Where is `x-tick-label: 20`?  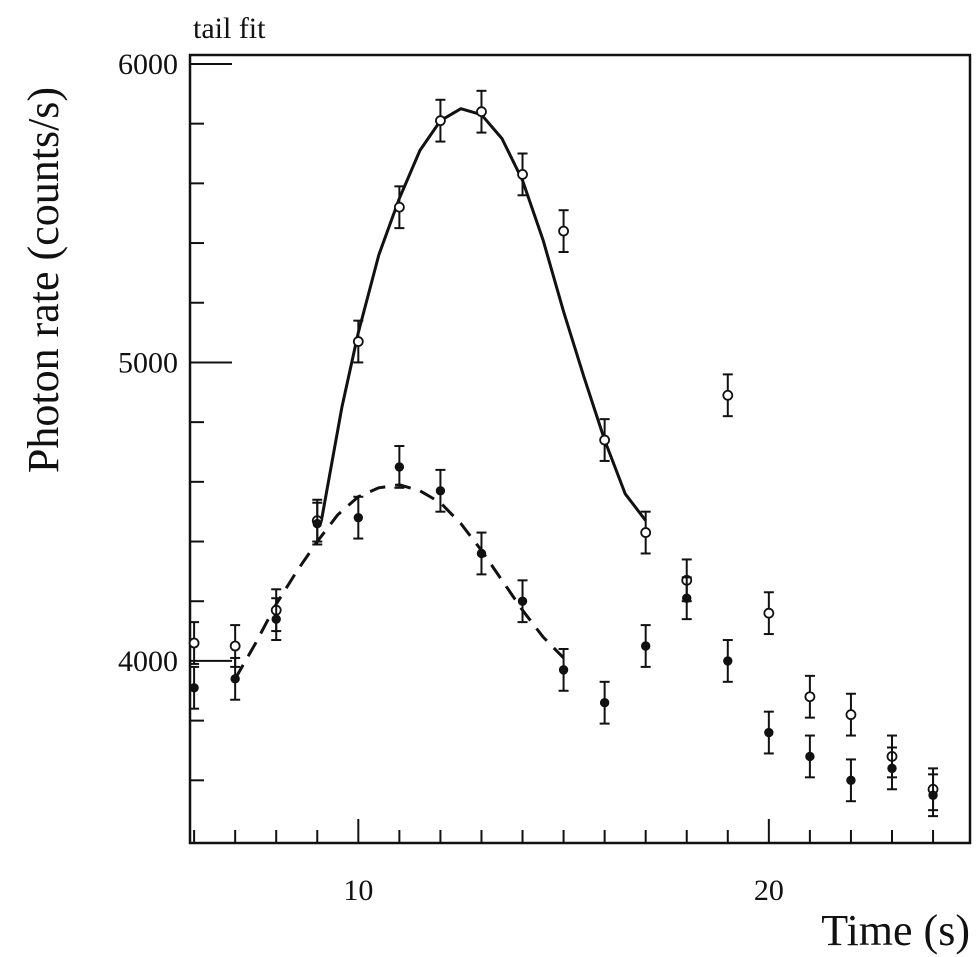
x-tick-label: 20 is located at coordinates (769, 890).